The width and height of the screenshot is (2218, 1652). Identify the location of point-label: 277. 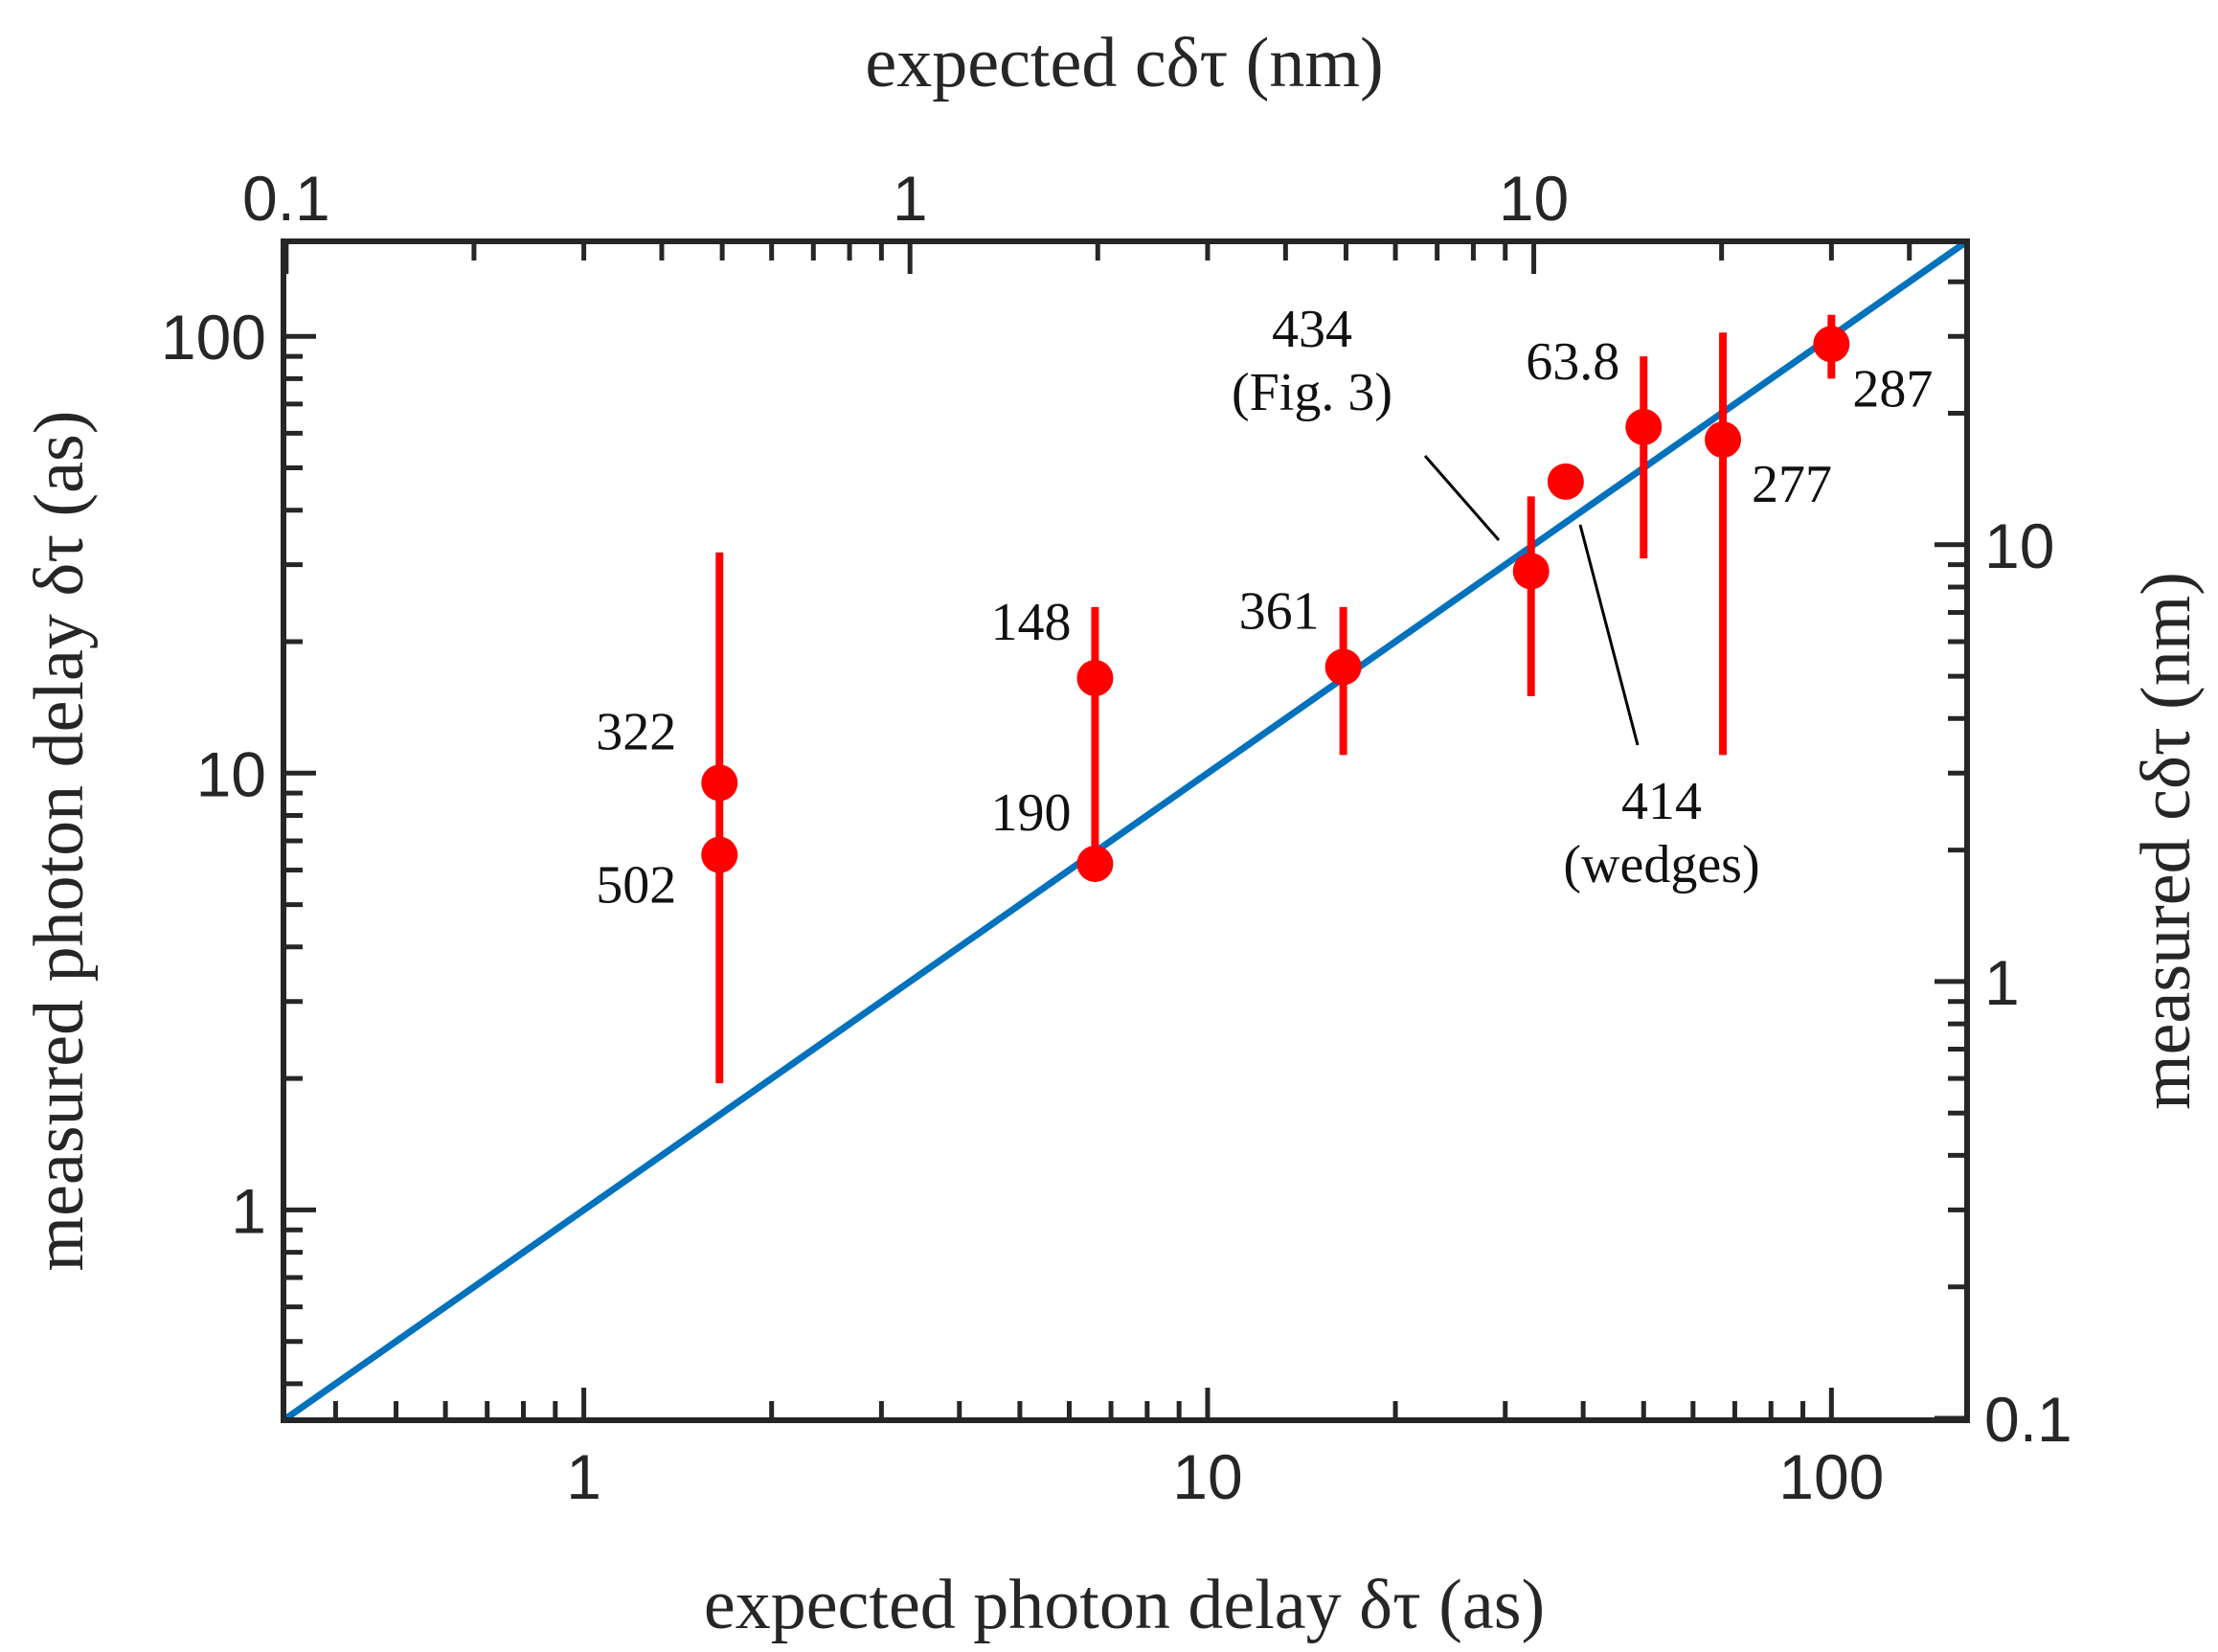
(1792, 485).